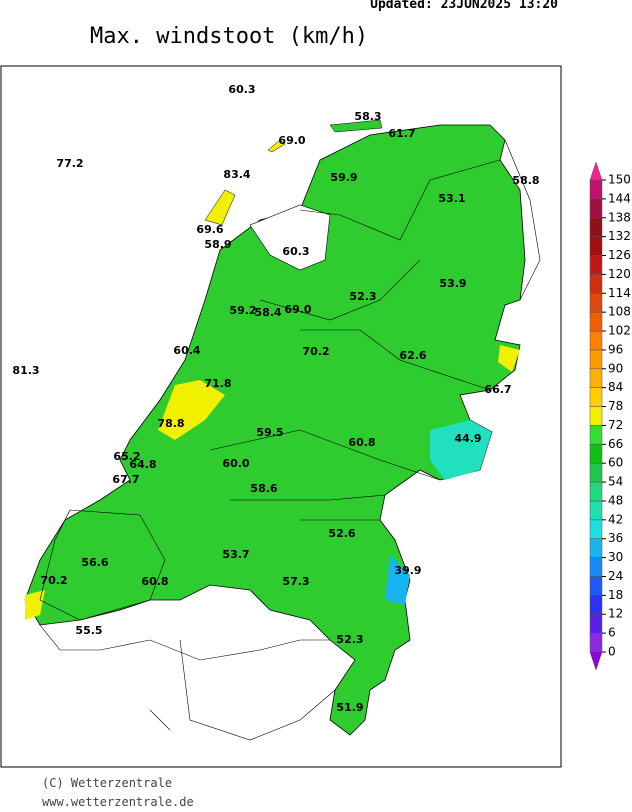 The image size is (632, 812). What do you see at coordinates (263, 488) in the screenshot?
I see `station-value: 58.6` at bounding box center [263, 488].